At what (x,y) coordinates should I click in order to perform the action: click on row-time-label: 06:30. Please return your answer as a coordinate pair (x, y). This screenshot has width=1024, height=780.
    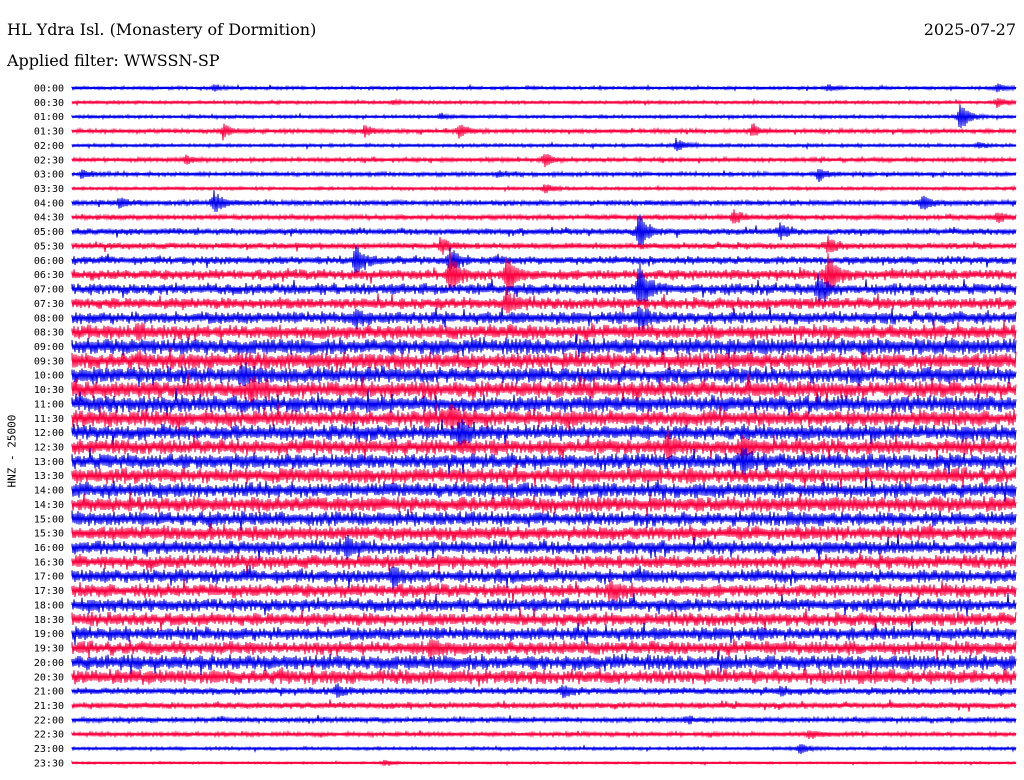
    Looking at the image, I should click on (49, 275).